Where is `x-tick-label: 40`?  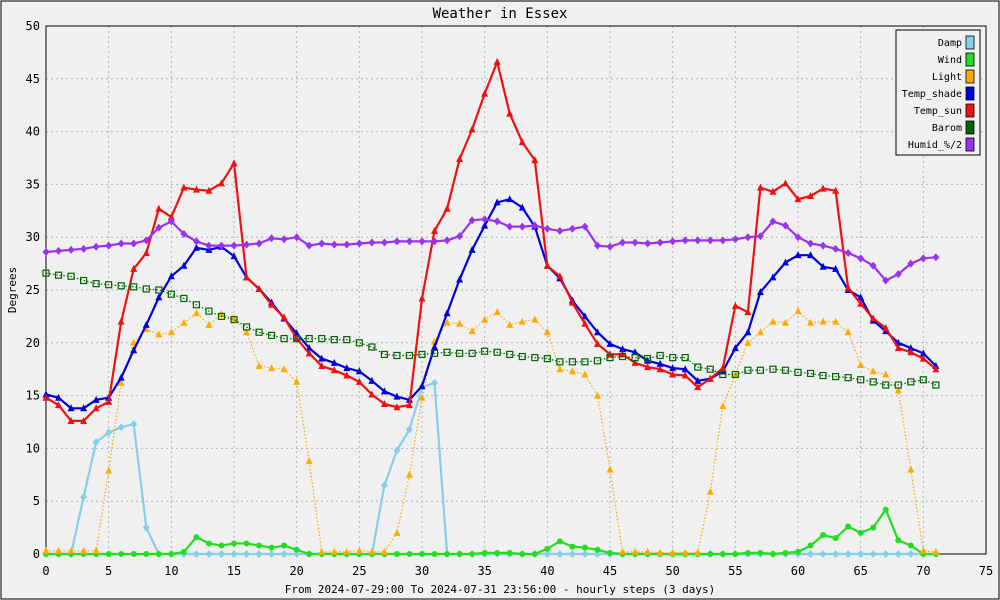
x-tick-label: 40 is located at coordinates (547, 571).